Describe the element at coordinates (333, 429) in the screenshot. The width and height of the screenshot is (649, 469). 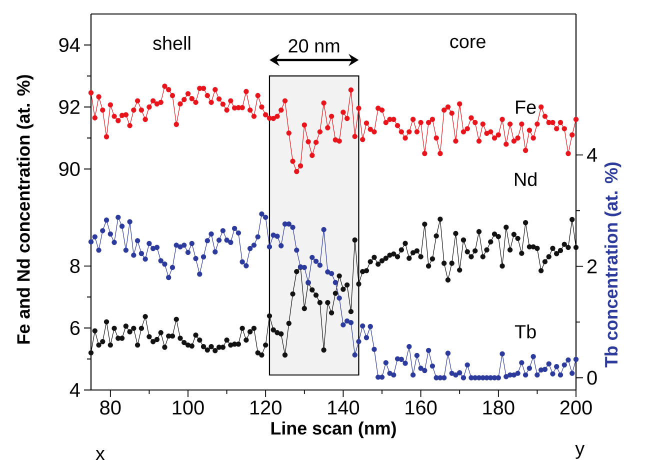
I see `x-axis-title: Line scan (nm)` at that location.